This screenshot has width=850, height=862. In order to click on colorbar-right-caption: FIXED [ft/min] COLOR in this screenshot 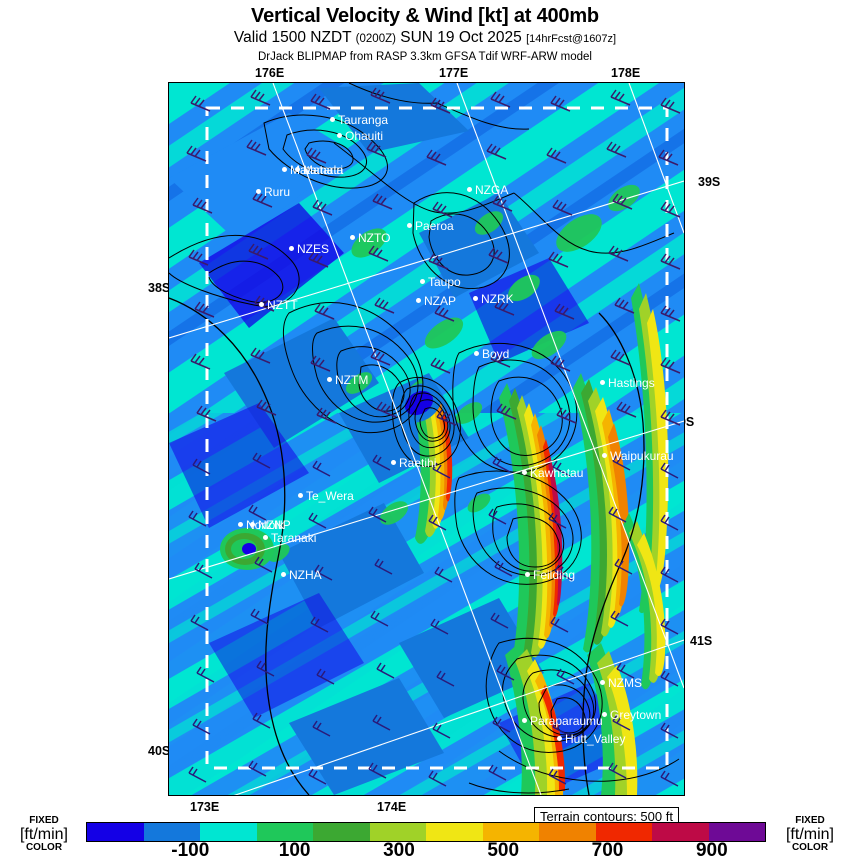, I will do `click(810, 834)`.